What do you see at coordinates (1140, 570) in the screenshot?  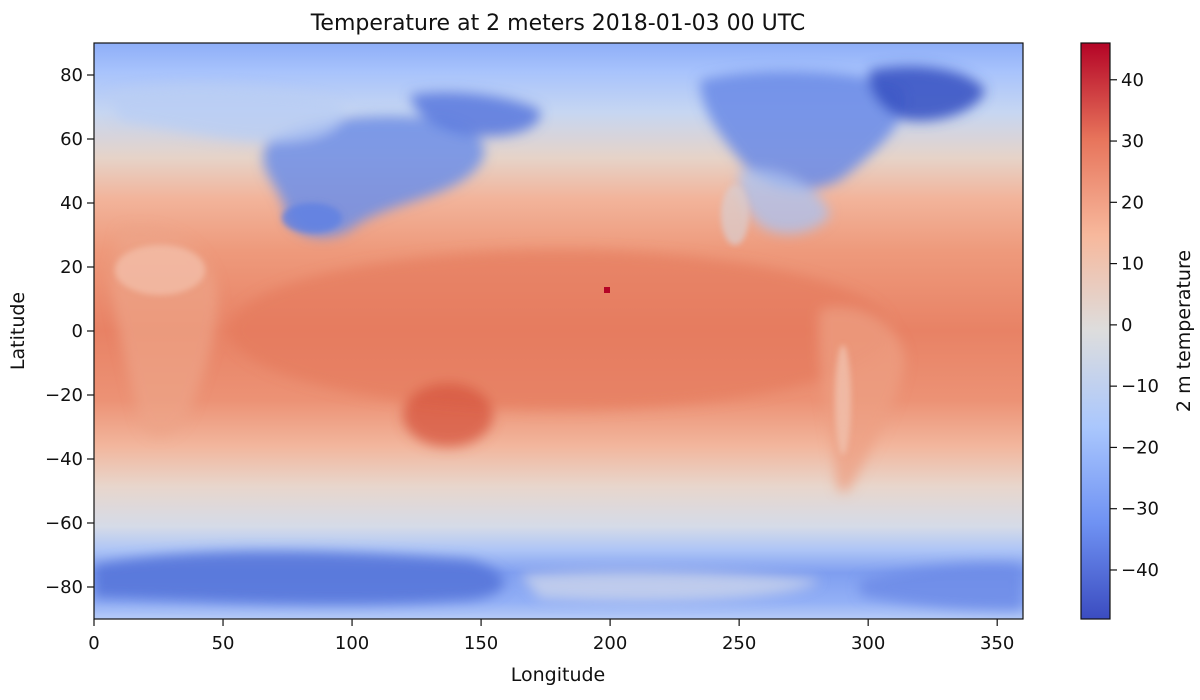 I see `colorbar-tick-label: −40` at bounding box center [1140, 570].